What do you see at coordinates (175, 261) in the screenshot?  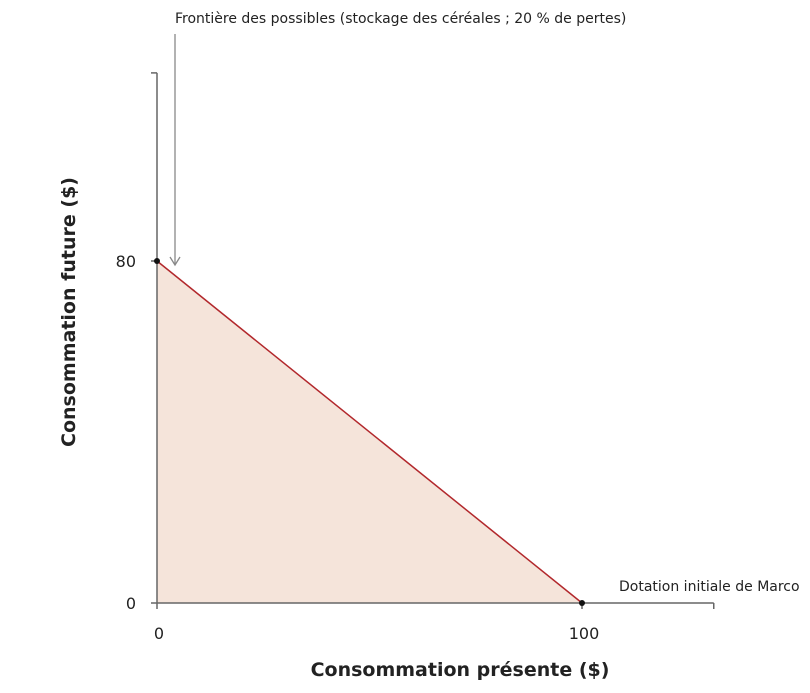 I see `annotation-arrow-head-icon` at bounding box center [175, 261].